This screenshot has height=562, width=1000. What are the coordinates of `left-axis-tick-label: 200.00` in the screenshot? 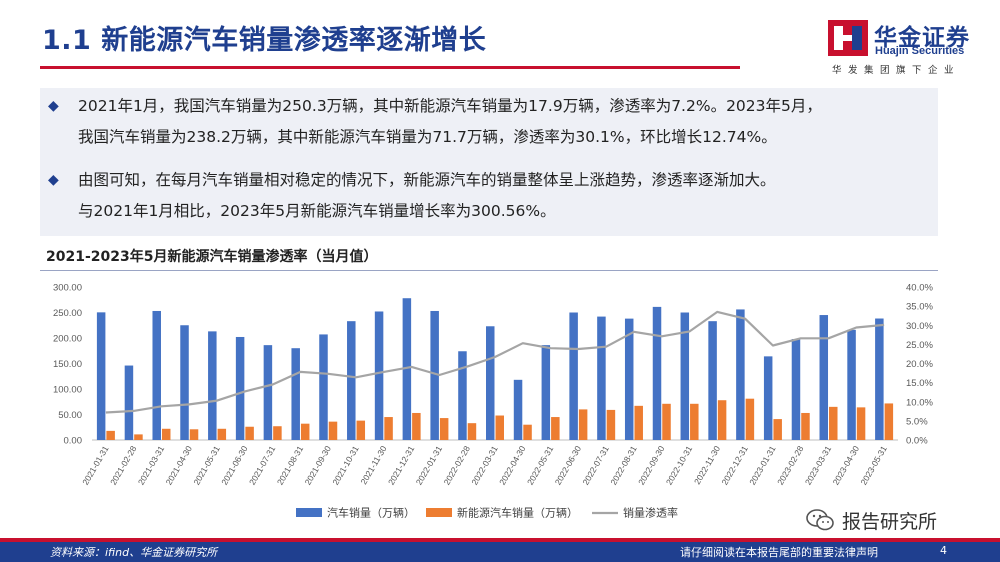 It's located at (67, 339).